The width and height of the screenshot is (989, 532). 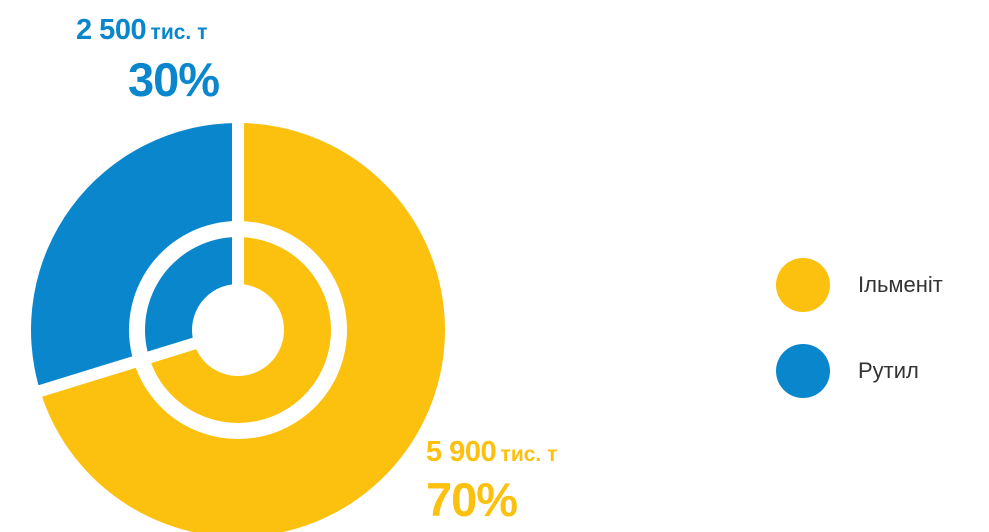 What do you see at coordinates (900, 284) in the screenshot?
I see `legend-label-ilmenite: Ільменіт` at bounding box center [900, 284].